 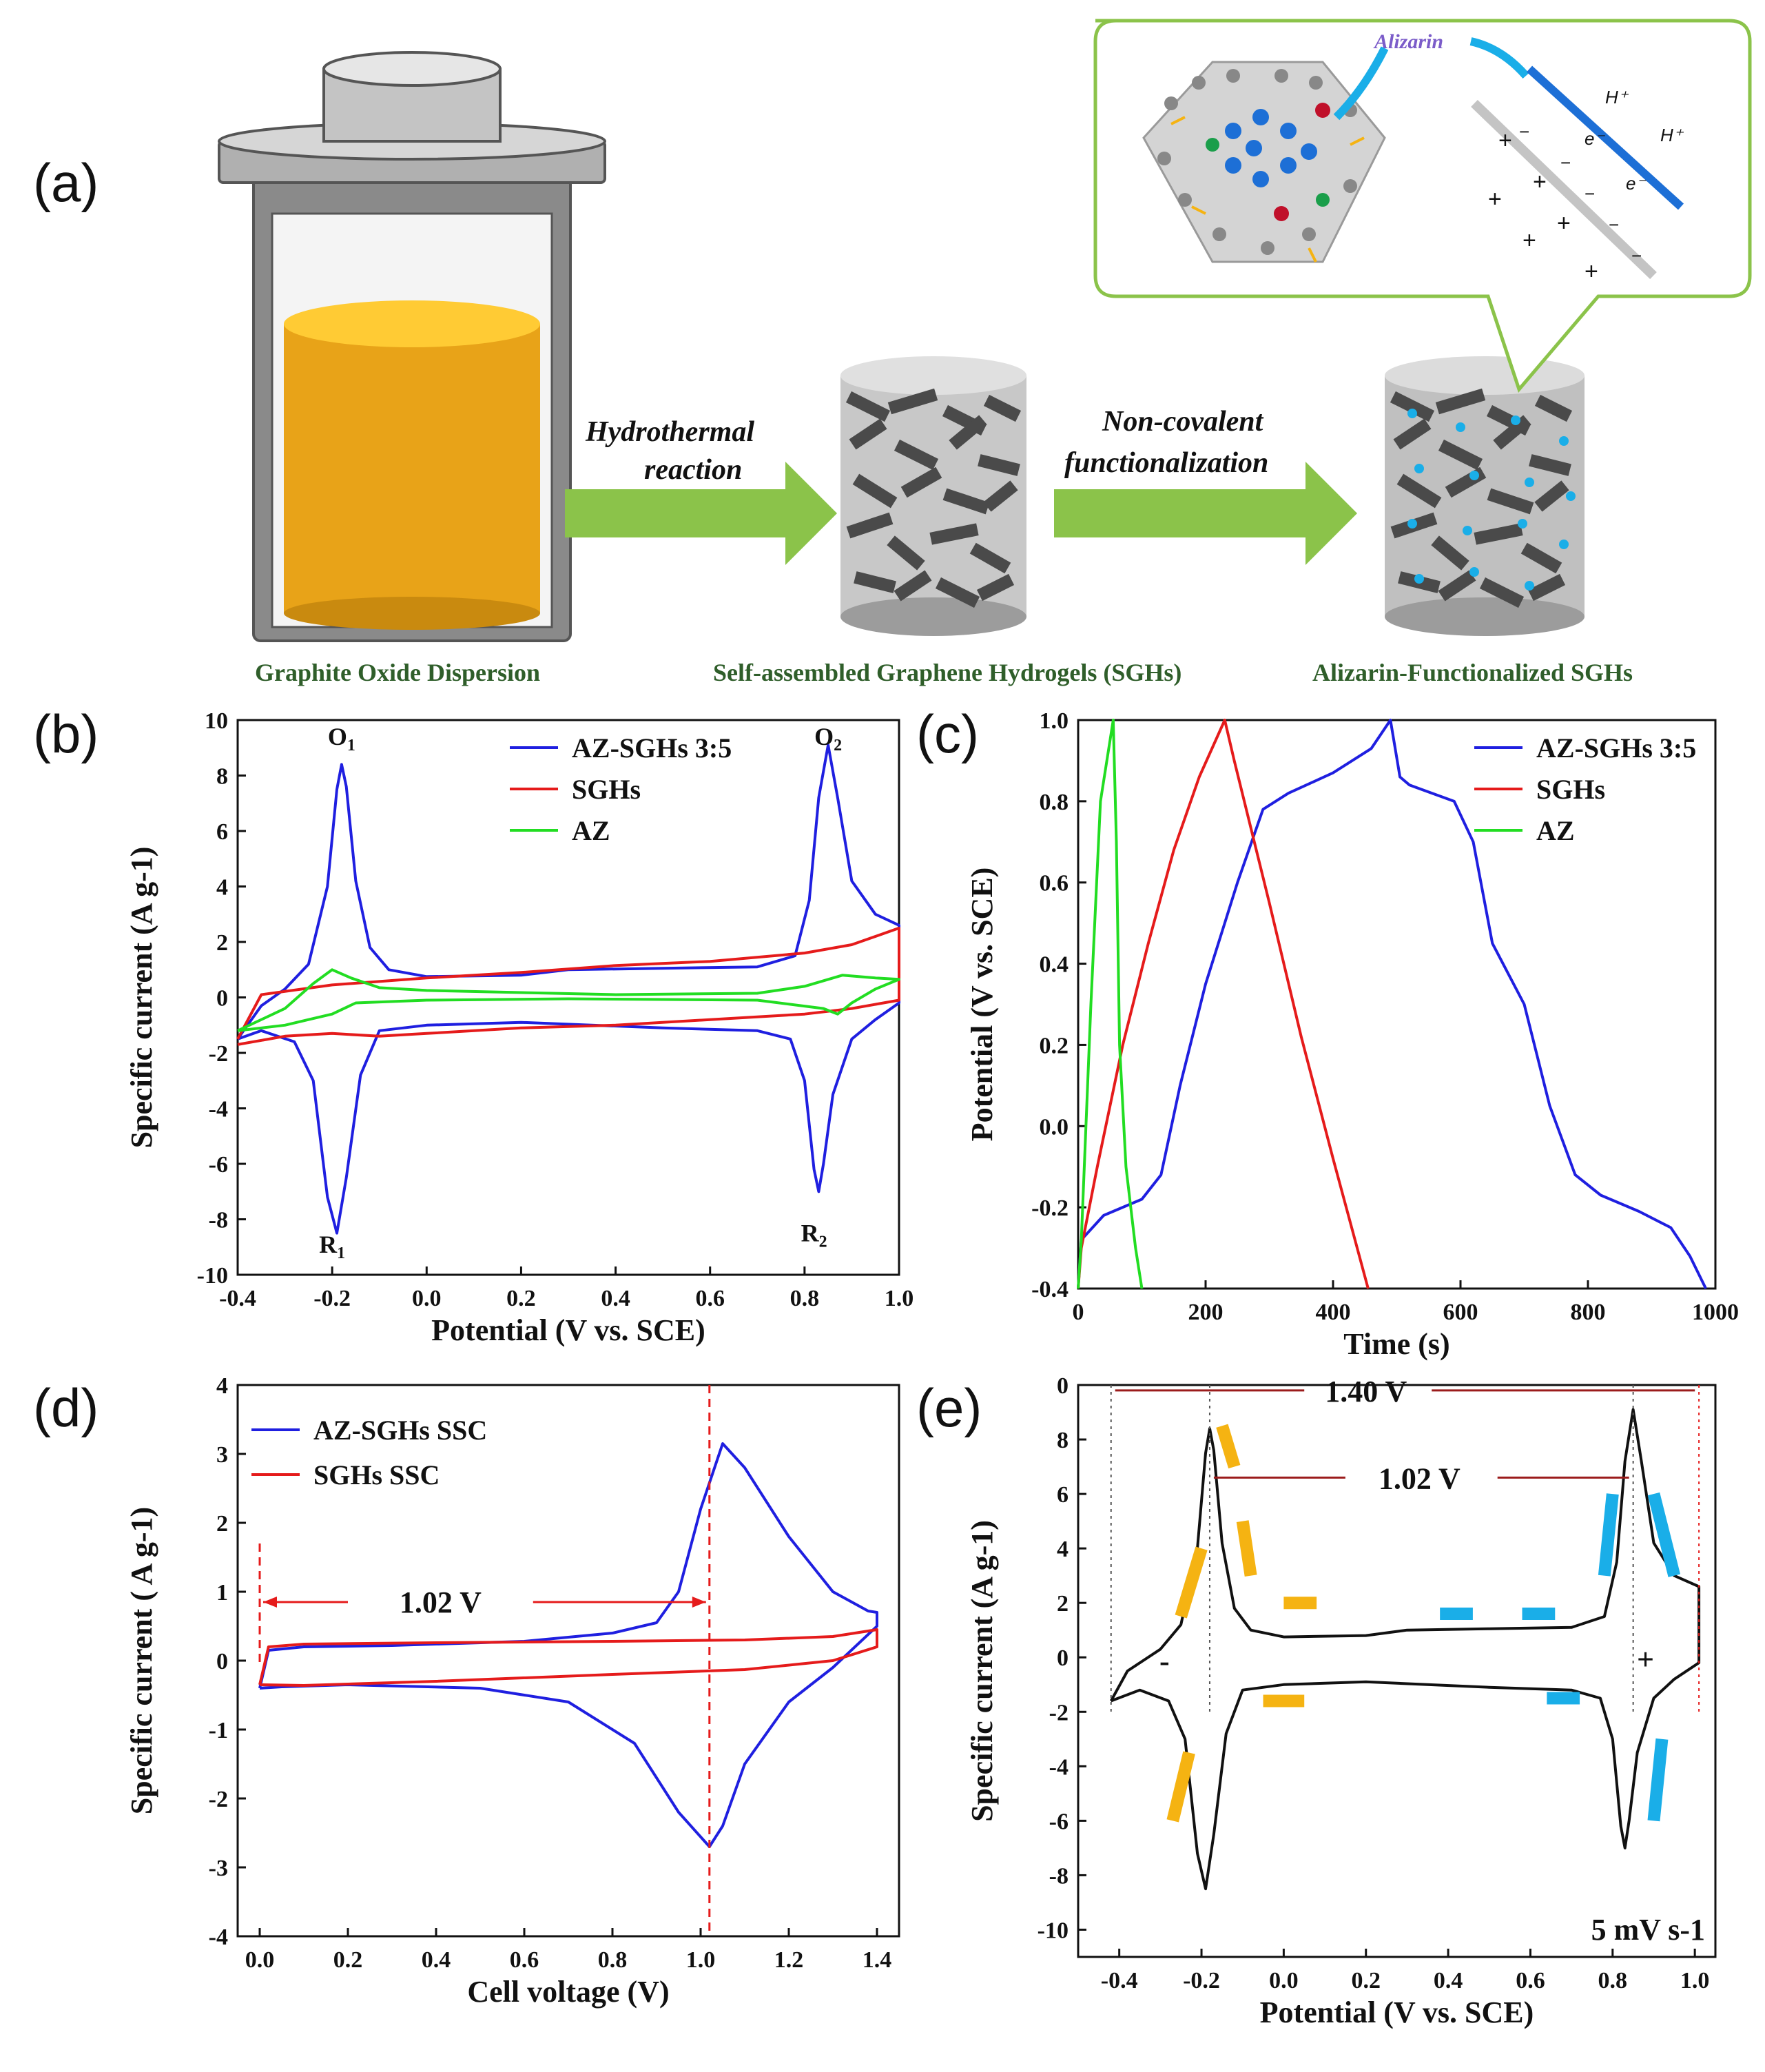 What do you see at coordinates (982, 1005) in the screenshot?
I see `y-axis-label: Potential (V vs. SCE)` at bounding box center [982, 1005].